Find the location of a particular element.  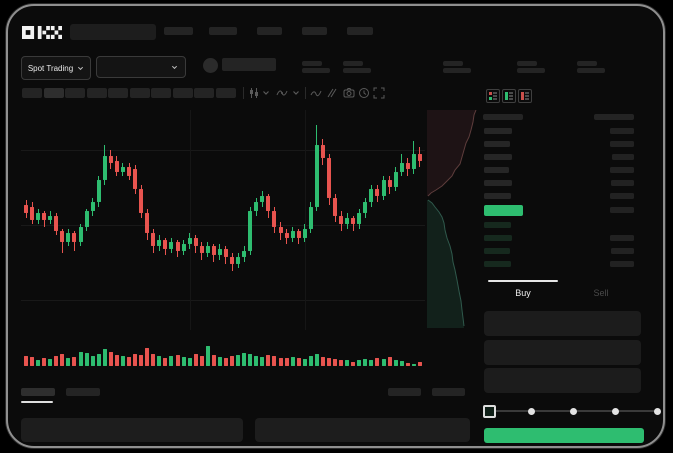

ticker-price-placeholder is located at coordinates (249, 64).